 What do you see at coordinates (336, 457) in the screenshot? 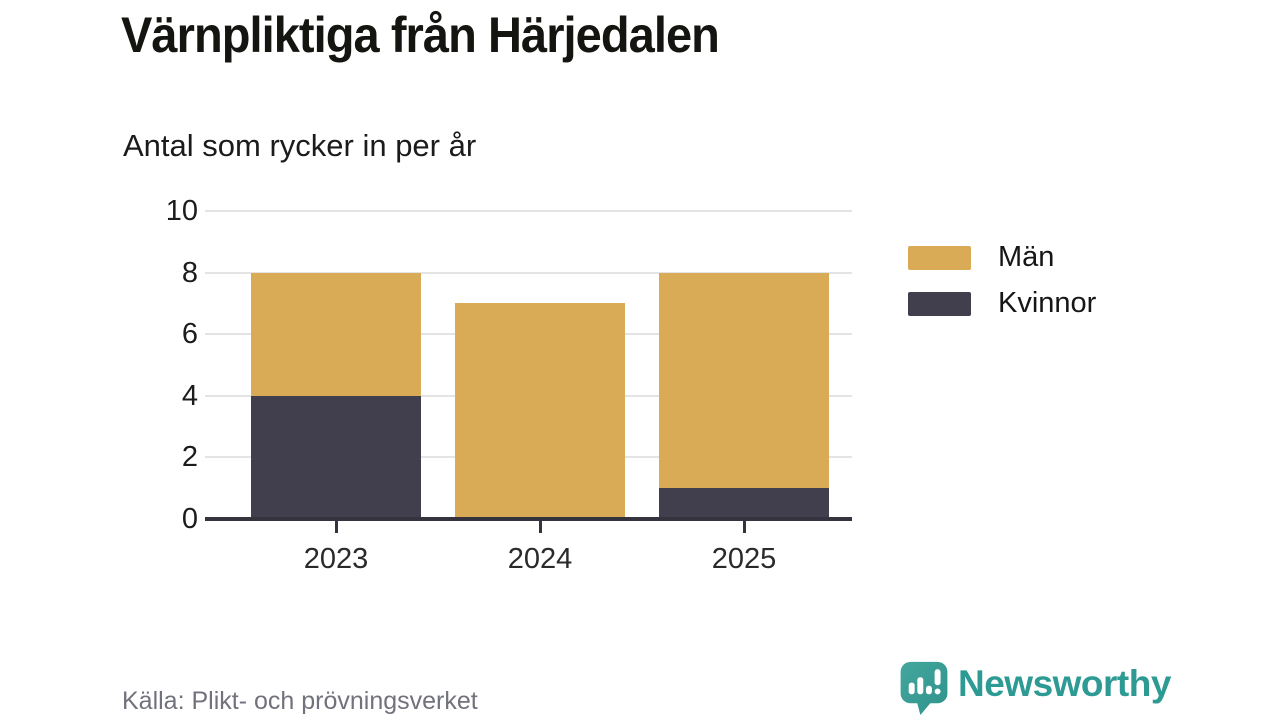
I see `bar-2023-kvinnor` at bounding box center [336, 457].